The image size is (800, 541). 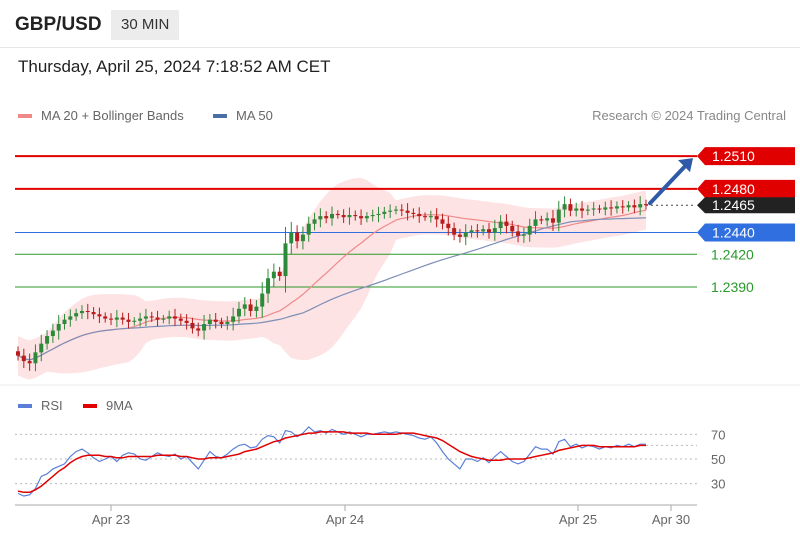 What do you see at coordinates (733, 156) in the screenshot?
I see `level-label-resistance: 1.2510` at bounding box center [733, 156].